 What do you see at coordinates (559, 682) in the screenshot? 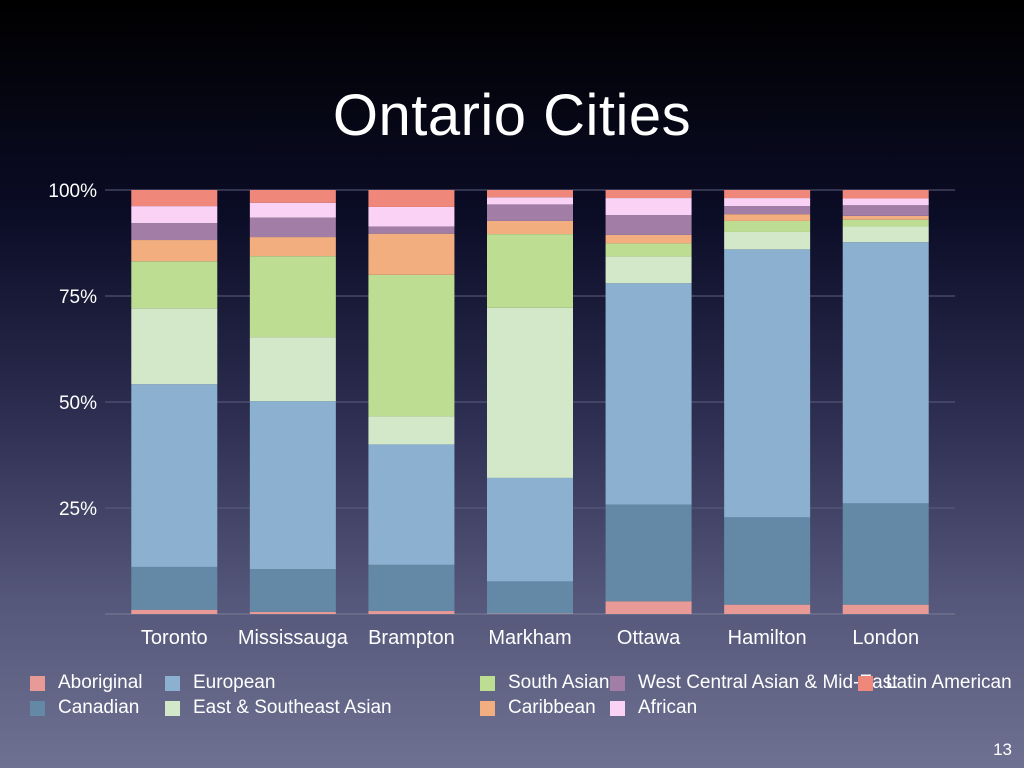
I see `legend-label: South Asian` at bounding box center [559, 682].